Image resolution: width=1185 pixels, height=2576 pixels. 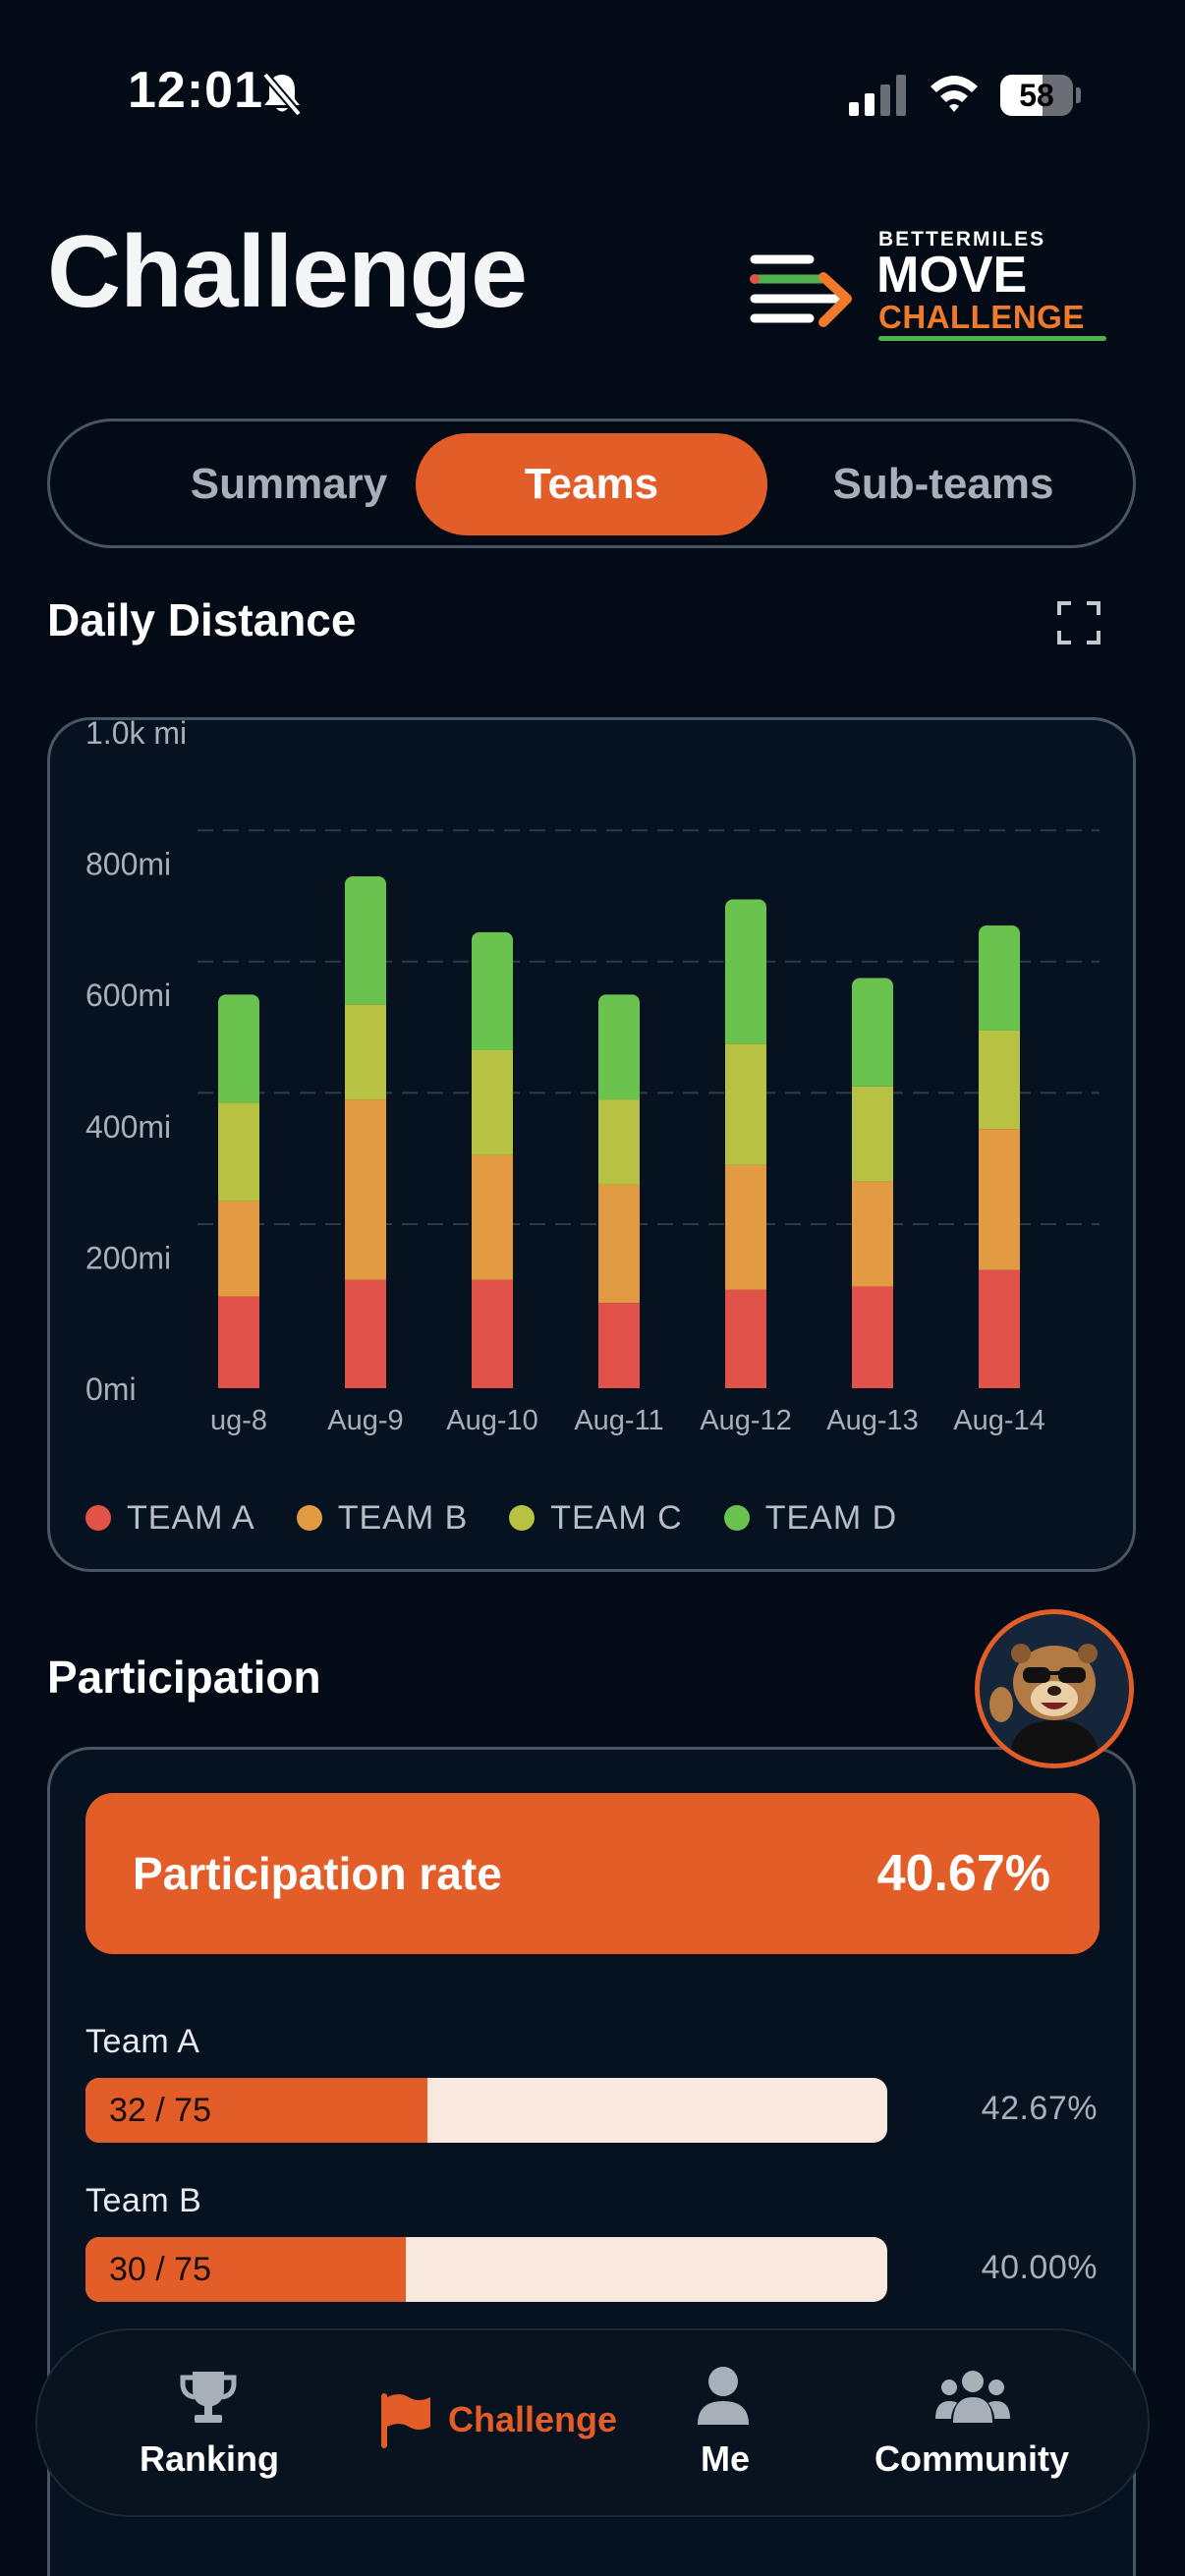 I want to click on participation-rate-banner: Participation rate 40.67%, so click(x=592, y=1873).